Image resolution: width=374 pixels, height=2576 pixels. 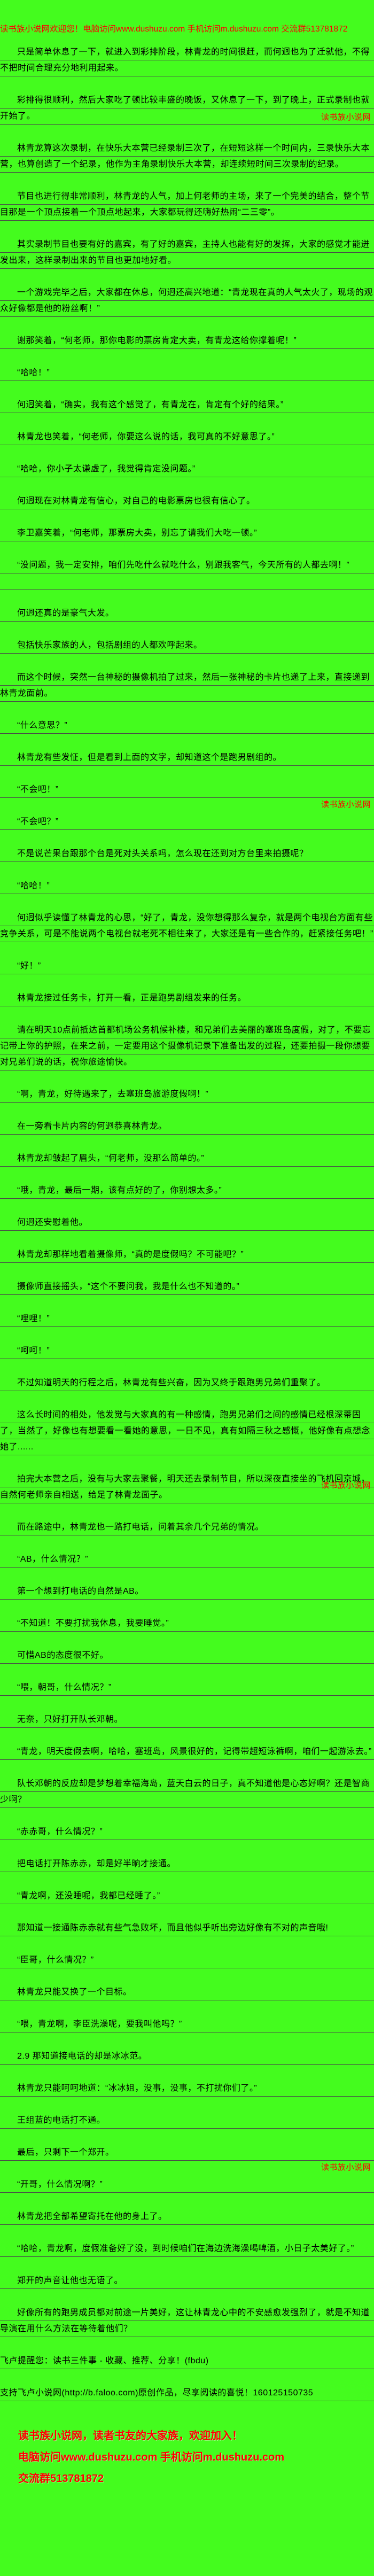 What do you see at coordinates (187, 2249) in the screenshot?
I see `novel-paragraph: “哈哈，青龙啊，度假准备好了没，到时候咱们在海边洗海澡喝啤酒，小日子太美好了。”` at bounding box center [187, 2249].